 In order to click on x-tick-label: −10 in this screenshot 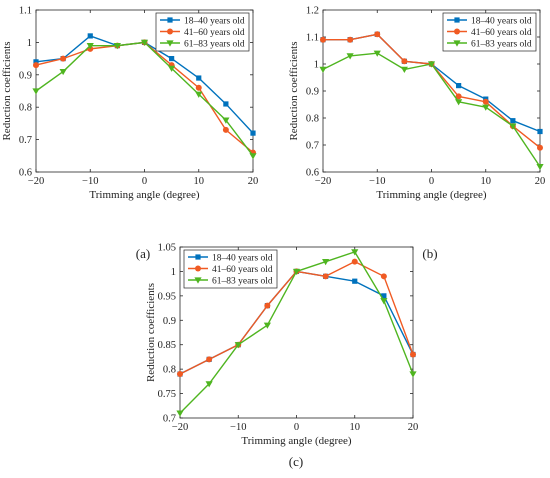, I will do `click(238, 427)`.